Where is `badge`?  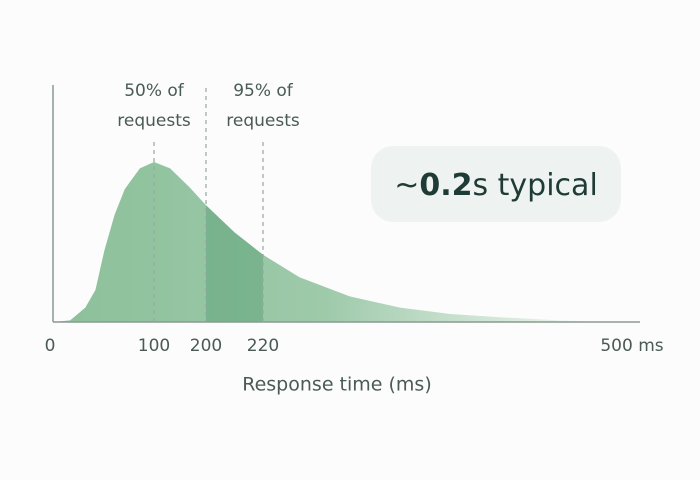
badge is located at coordinates (496, 184).